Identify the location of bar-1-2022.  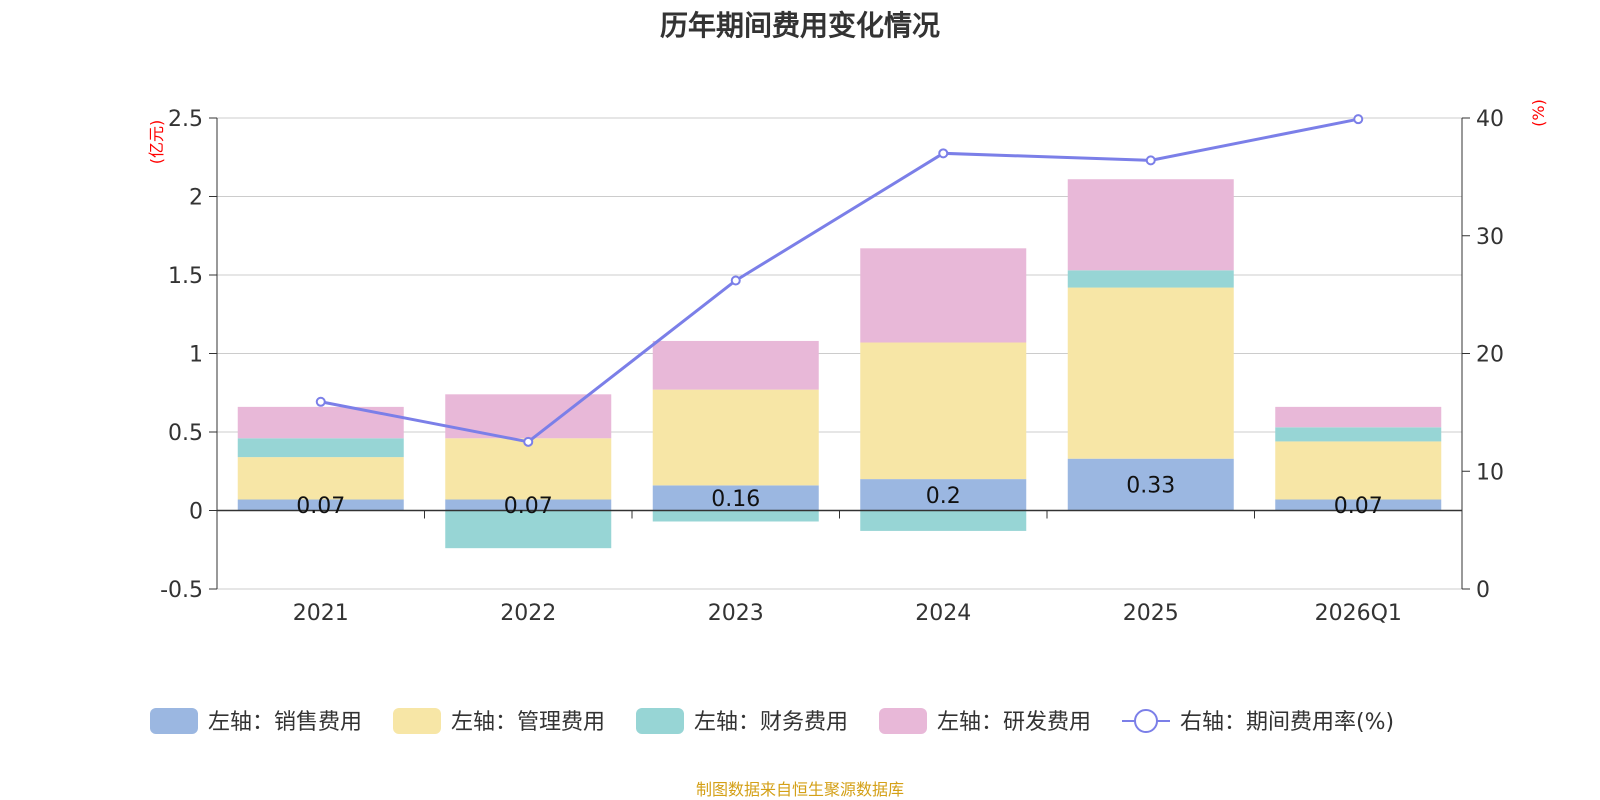
(528, 505).